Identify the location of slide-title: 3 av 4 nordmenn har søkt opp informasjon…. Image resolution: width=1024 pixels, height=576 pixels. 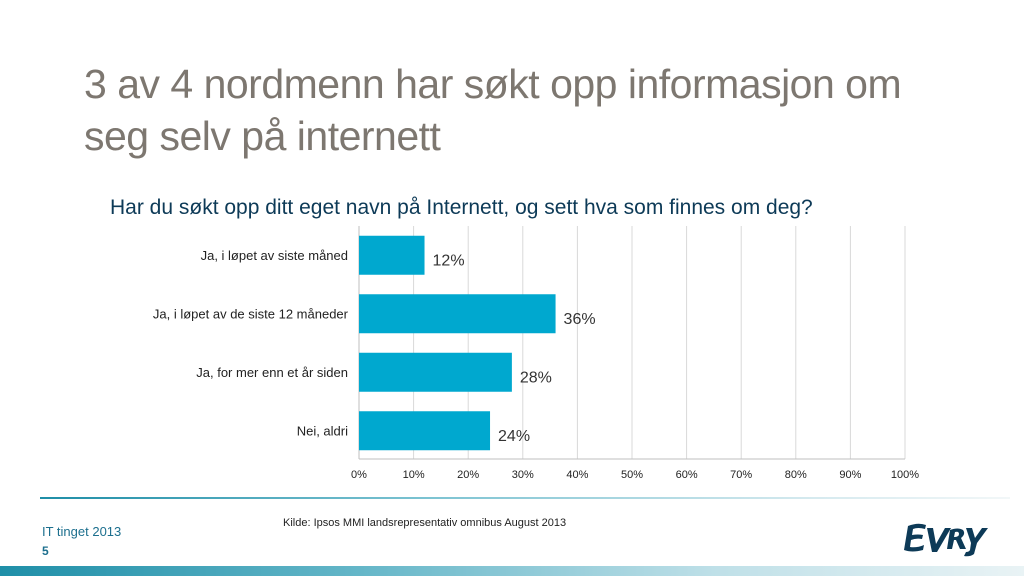
(493, 110).